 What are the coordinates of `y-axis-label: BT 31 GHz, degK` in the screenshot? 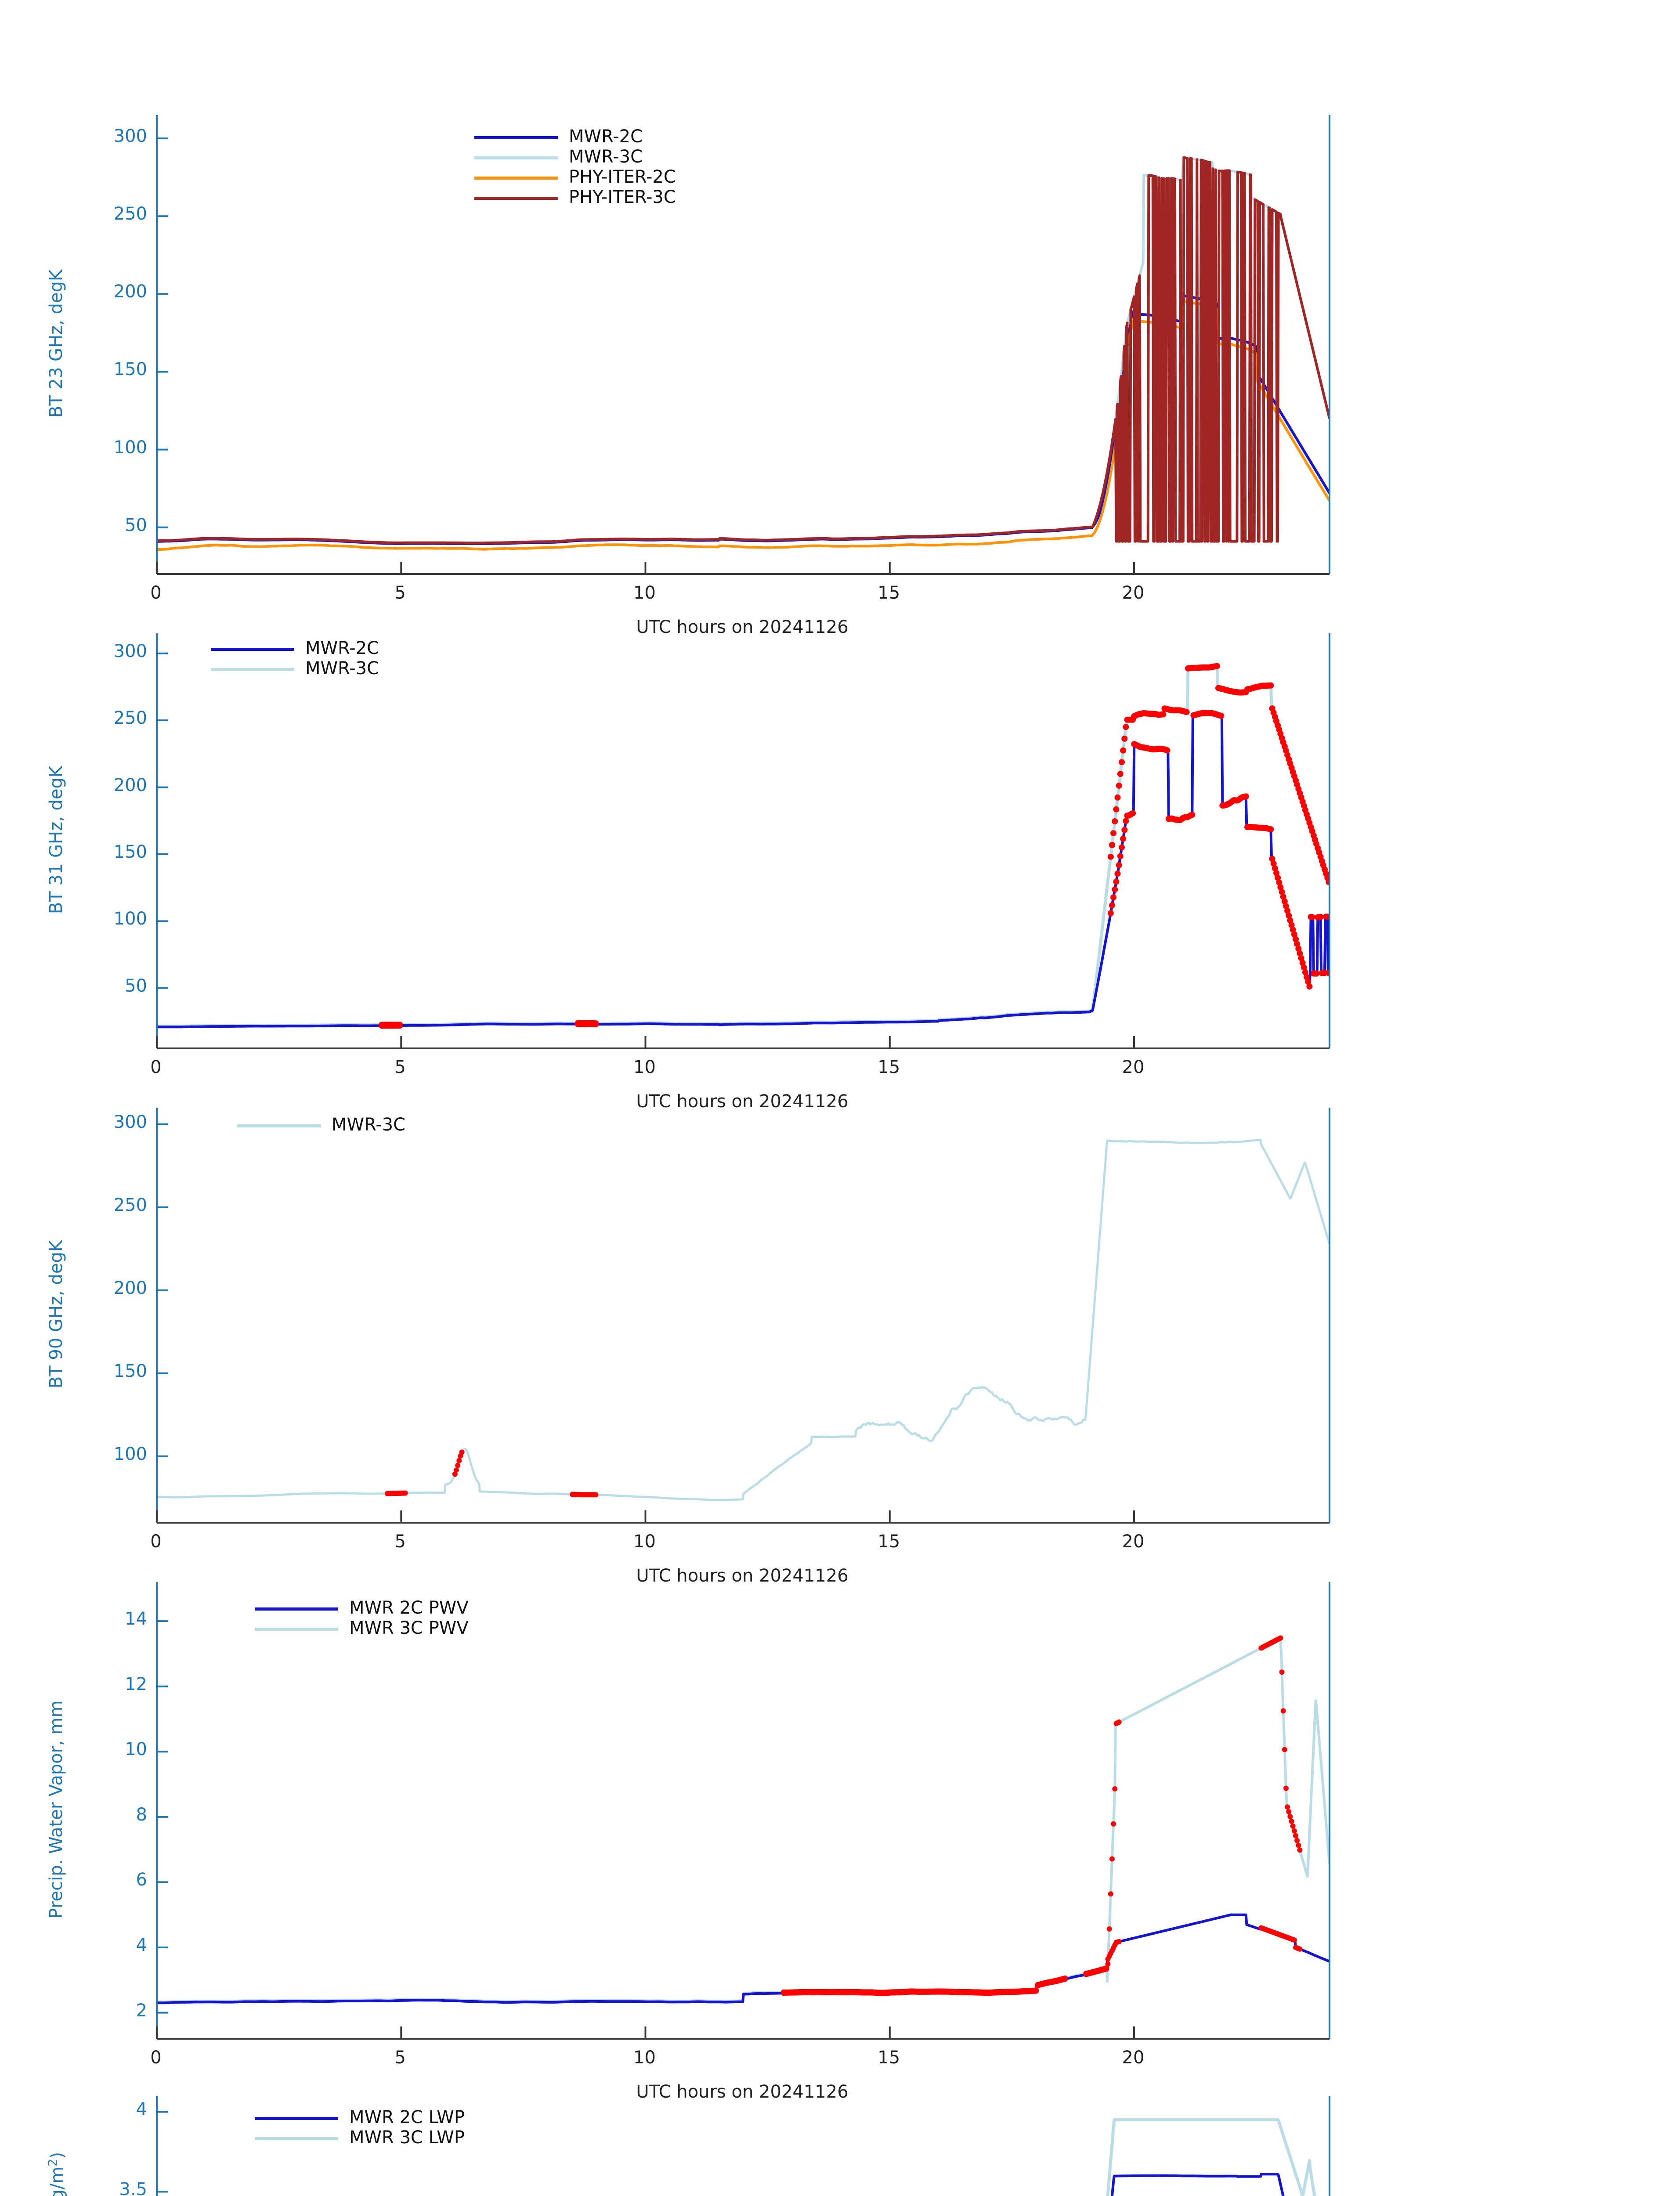 It's located at (56, 840).